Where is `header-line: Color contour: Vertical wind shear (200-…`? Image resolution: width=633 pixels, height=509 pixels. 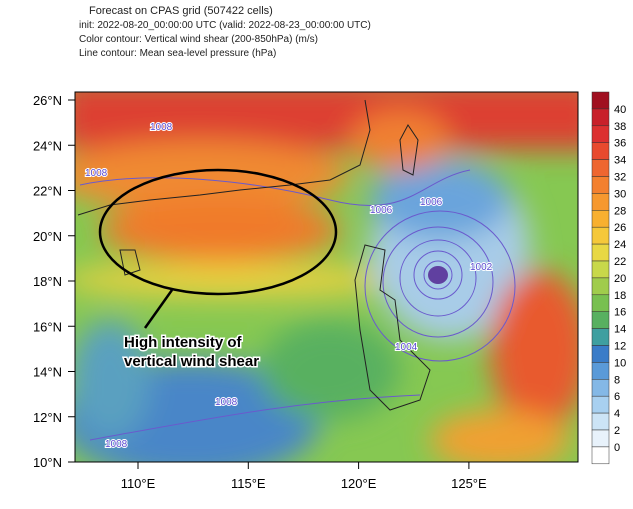 header-line: Color contour: Vertical wind shear (200-… is located at coordinates (198, 39).